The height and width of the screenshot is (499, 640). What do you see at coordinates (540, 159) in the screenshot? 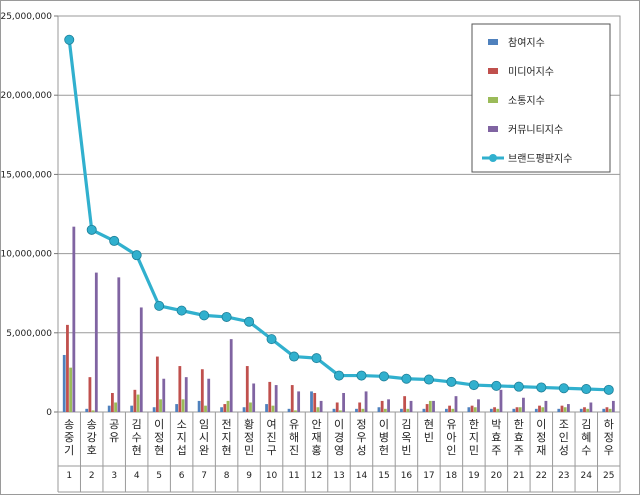
I see `legend-label: 브랜드평판지수` at bounding box center [540, 159].